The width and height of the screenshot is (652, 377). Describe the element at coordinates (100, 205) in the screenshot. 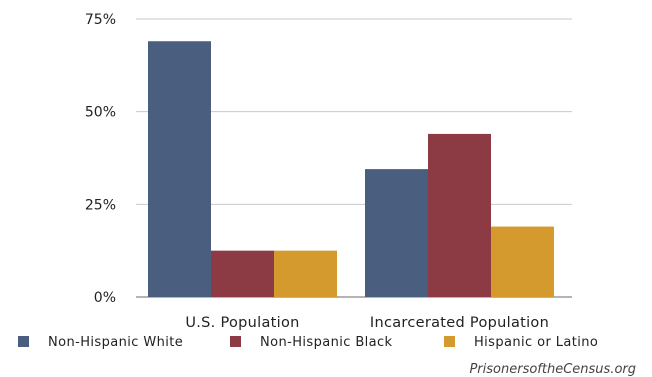

I see `y-tick-label: 25%` at that location.